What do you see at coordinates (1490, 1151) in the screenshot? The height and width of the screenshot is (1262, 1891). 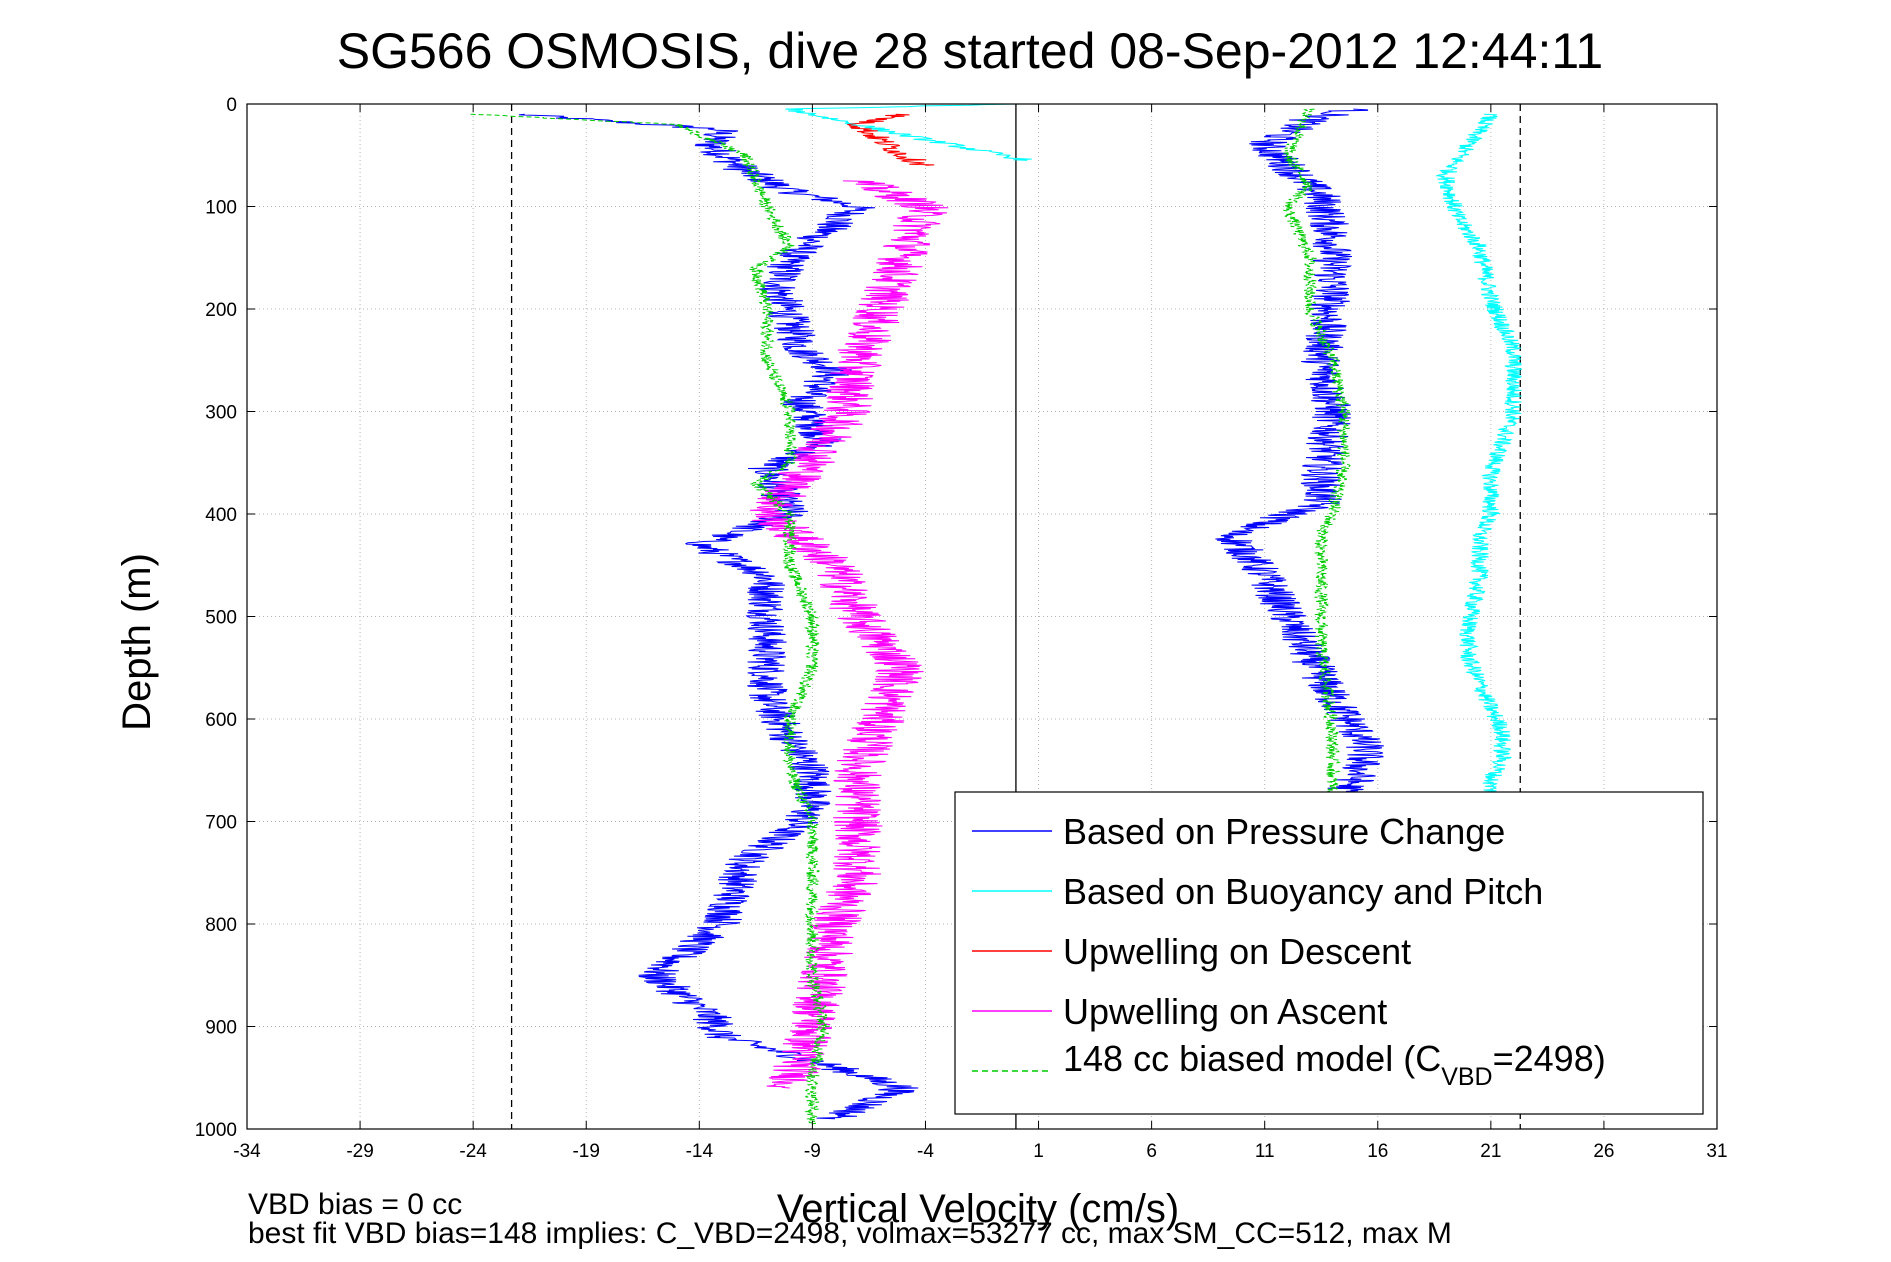 I see `x-tick-label-11: 21` at bounding box center [1490, 1151].